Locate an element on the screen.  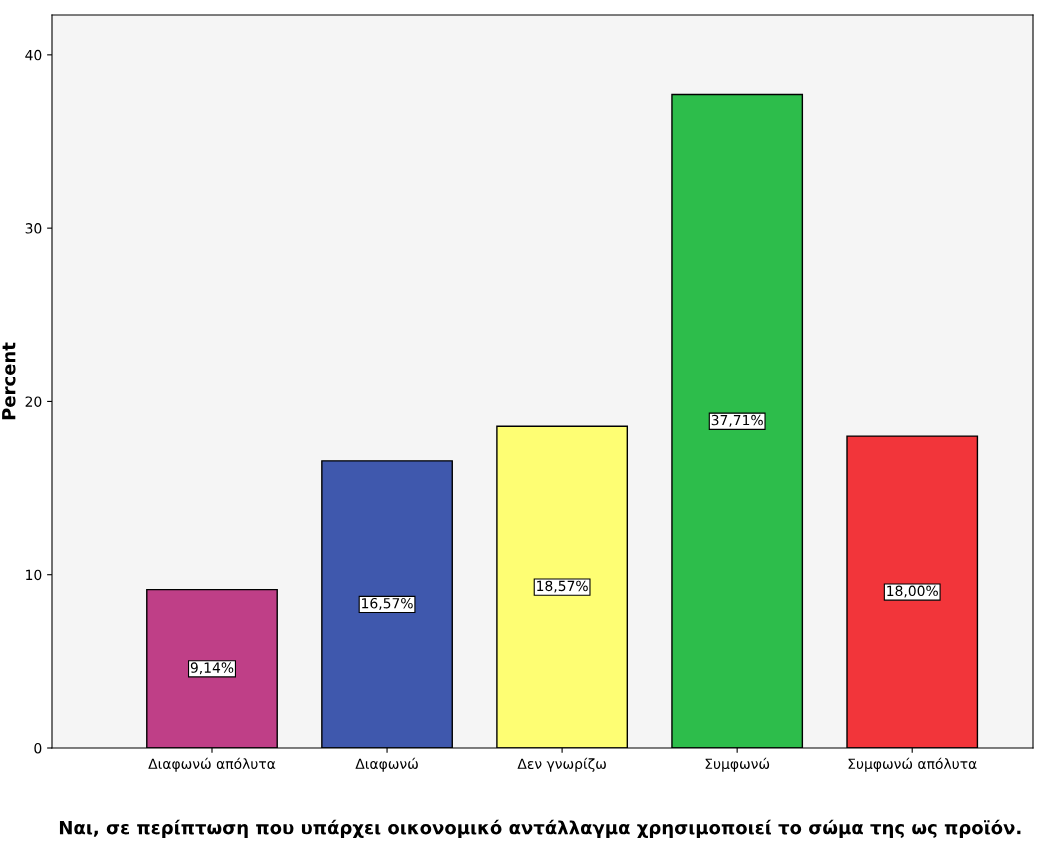
data-label: 18,00% is located at coordinates (912, 591).